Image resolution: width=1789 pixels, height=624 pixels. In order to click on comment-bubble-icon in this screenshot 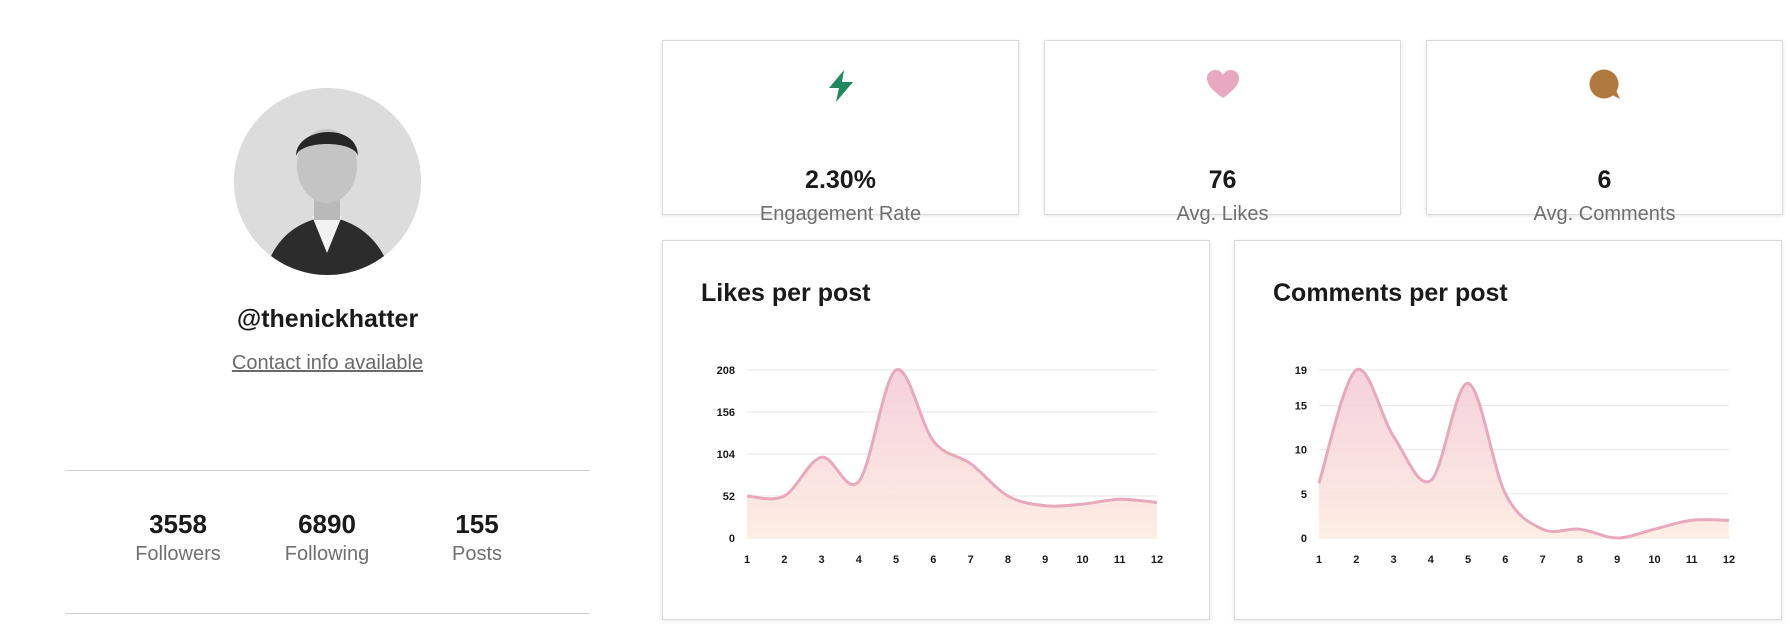, I will do `click(1604, 87)`.